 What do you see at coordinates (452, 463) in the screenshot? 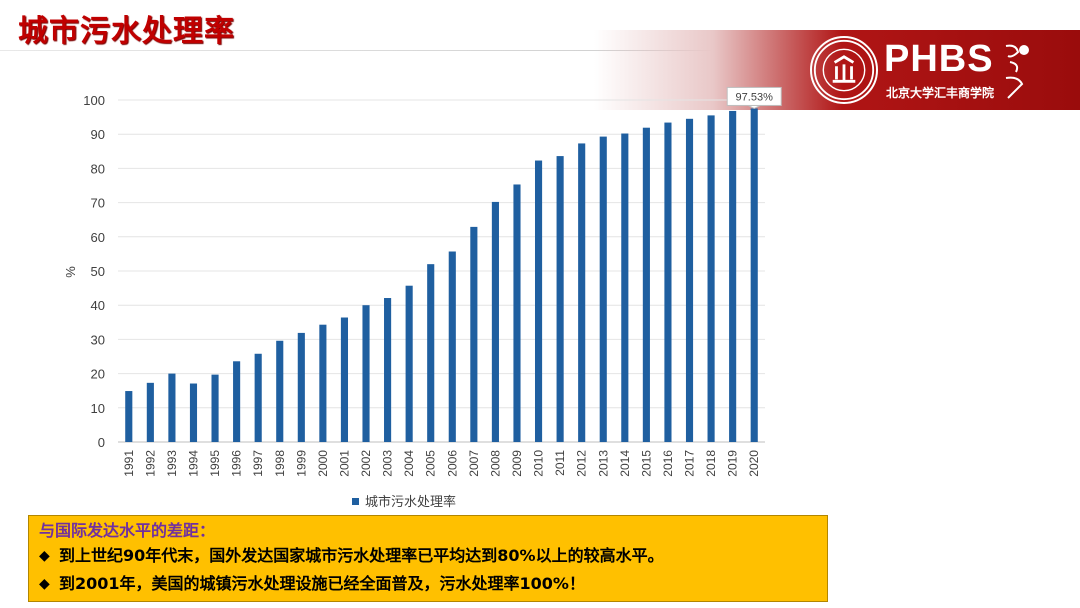
I see `x-tick-label: 2006` at bounding box center [452, 463].